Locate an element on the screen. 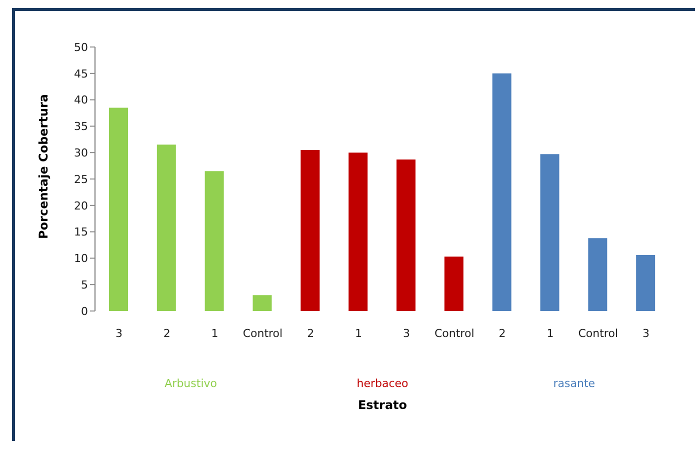 The image size is (696, 457). text: Arbustivo is located at coordinates (191, 383).